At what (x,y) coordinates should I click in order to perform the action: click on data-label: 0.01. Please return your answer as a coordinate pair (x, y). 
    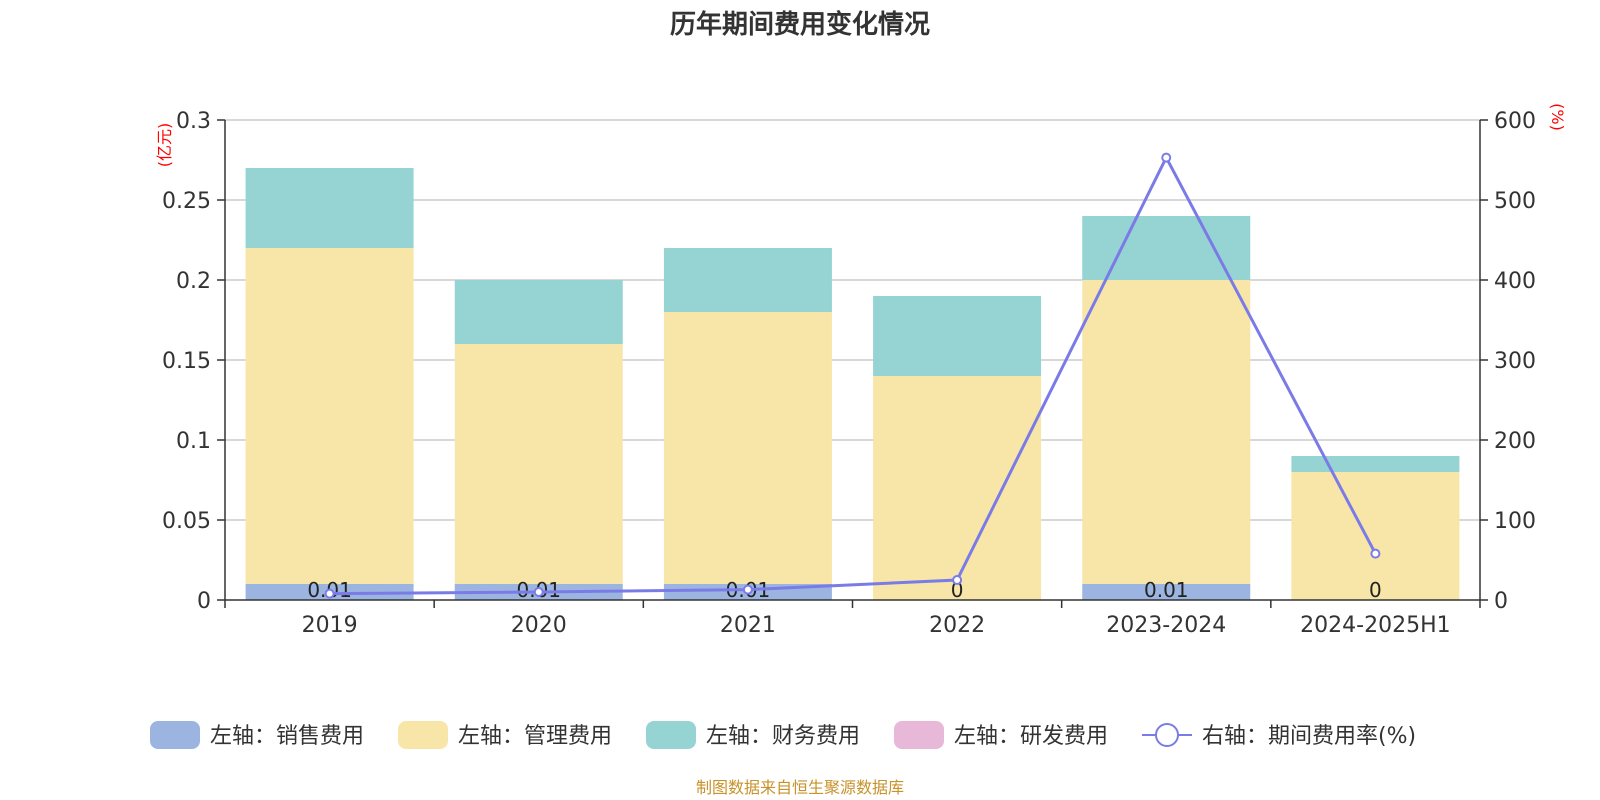
    Looking at the image, I should click on (1166, 590).